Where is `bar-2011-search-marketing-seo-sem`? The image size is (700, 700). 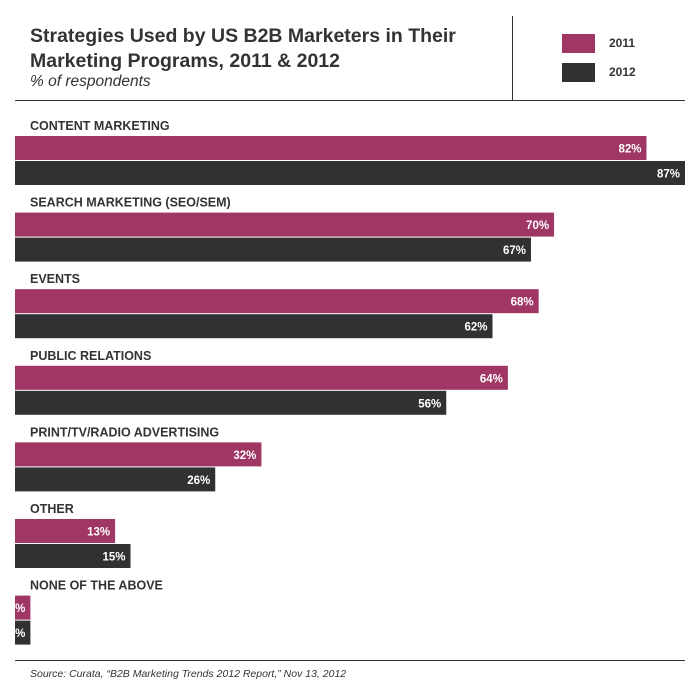
bar-2011-search-marketing-seo-sem is located at coordinates (285, 224).